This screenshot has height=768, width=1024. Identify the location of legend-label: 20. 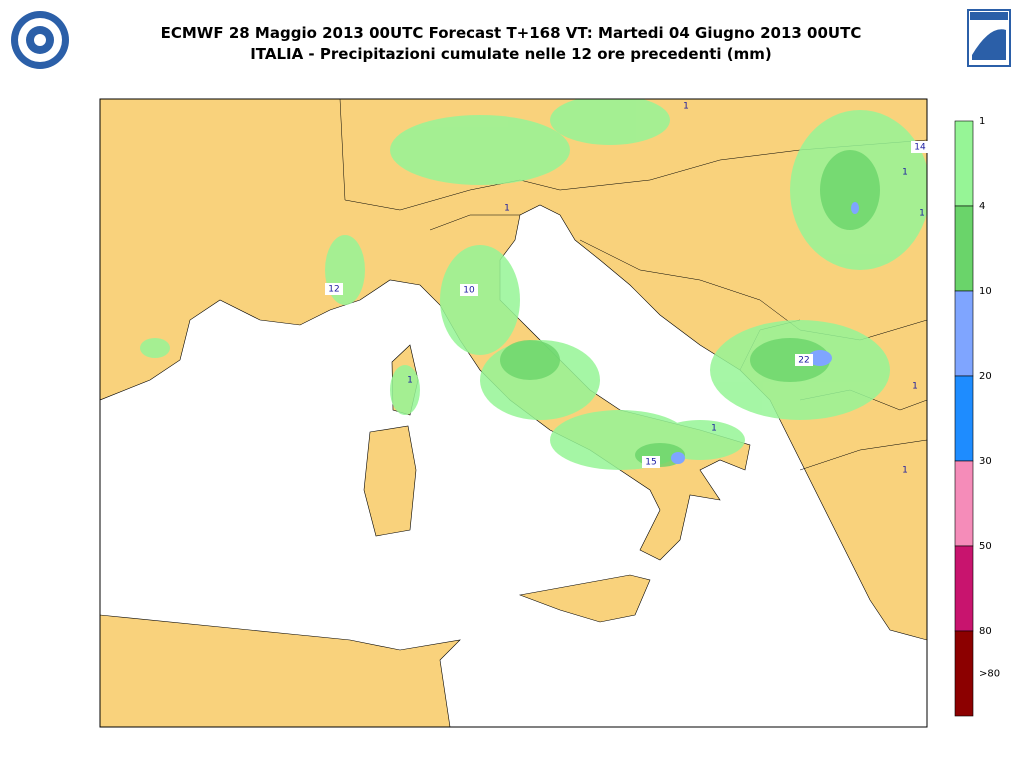
(985, 376).